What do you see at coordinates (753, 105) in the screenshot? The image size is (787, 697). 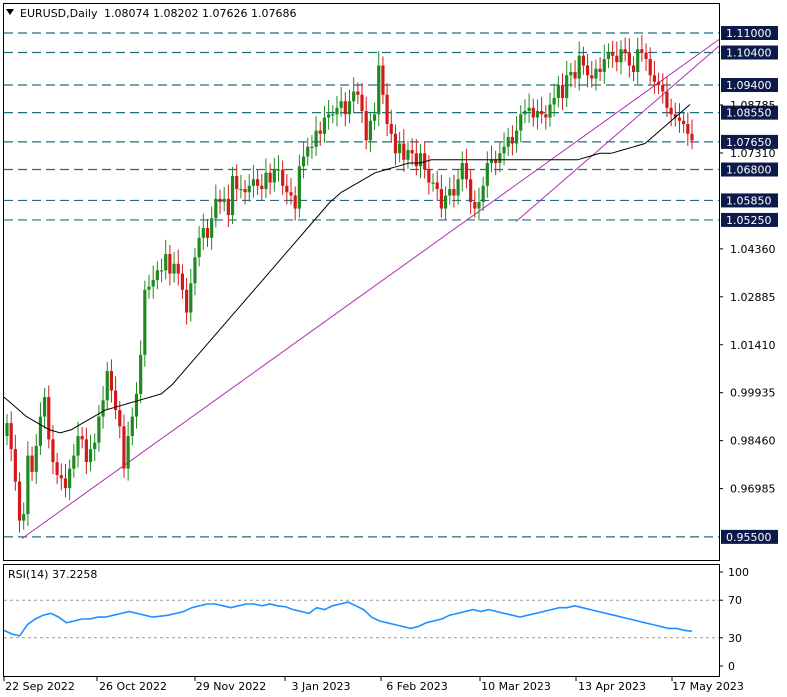 I see `y-tick-label-6: 1.08785` at bounding box center [753, 105].